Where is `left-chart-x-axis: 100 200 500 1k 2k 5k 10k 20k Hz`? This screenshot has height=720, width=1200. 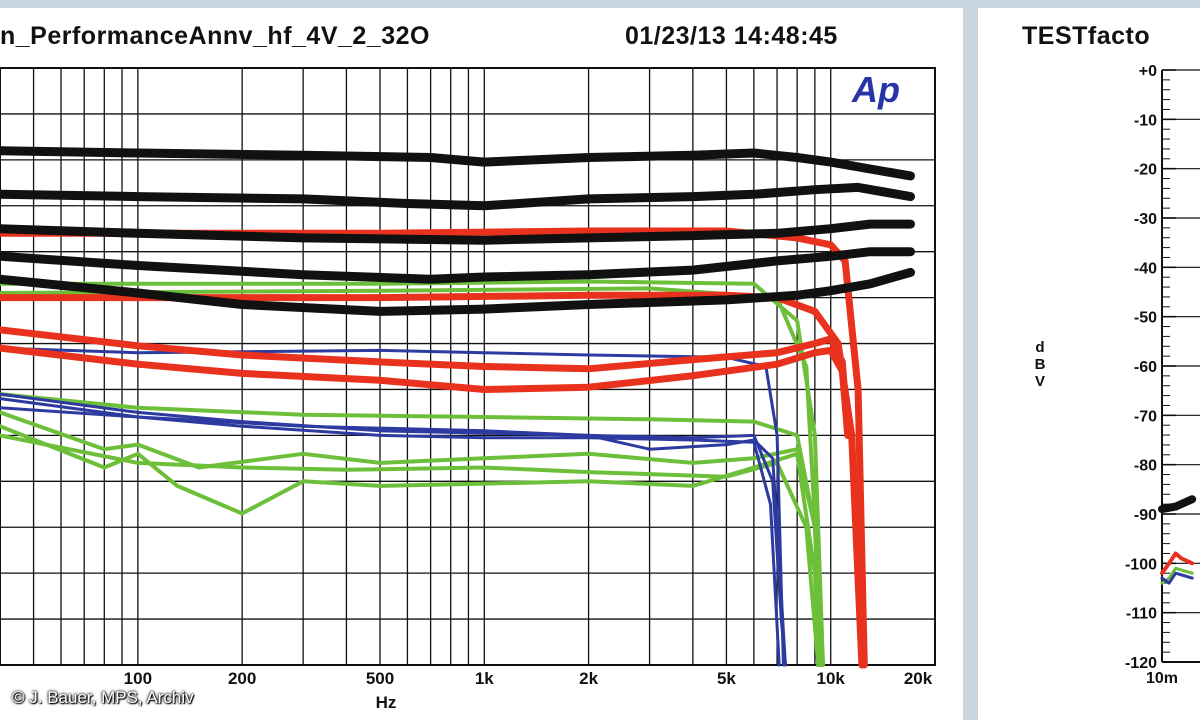
left-chart-x-axis: 100 200 500 1k 2k 5k 10k 20k Hz is located at coordinates (528, 690).